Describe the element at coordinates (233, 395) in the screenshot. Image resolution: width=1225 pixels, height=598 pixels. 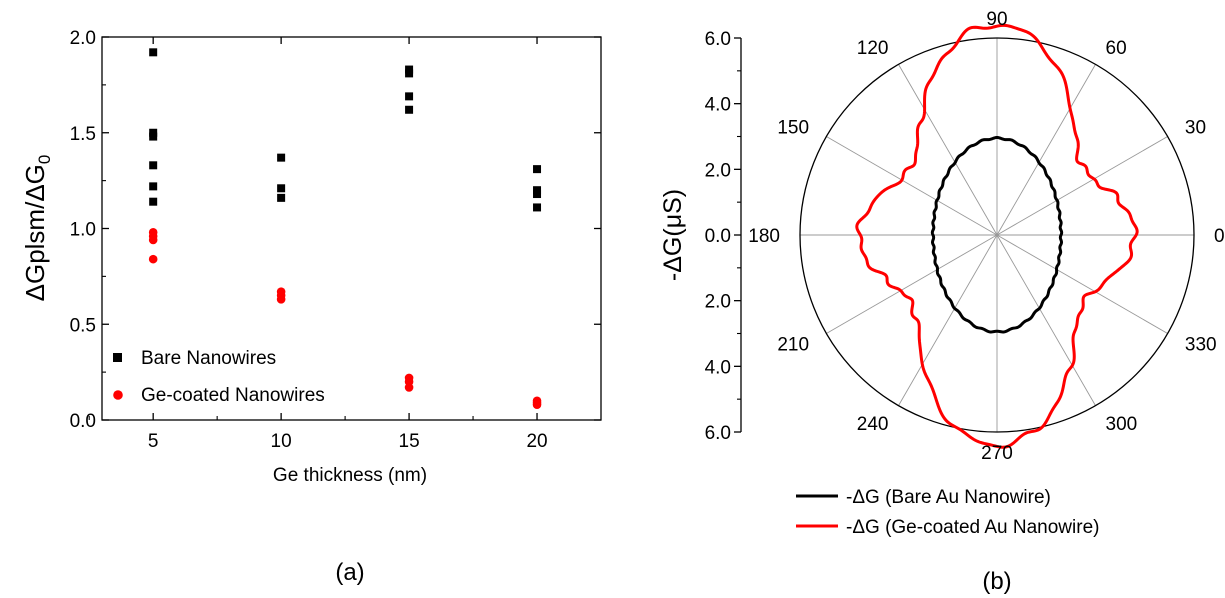
I see `legend-label-ge: Ge-coated Nanowires` at that location.